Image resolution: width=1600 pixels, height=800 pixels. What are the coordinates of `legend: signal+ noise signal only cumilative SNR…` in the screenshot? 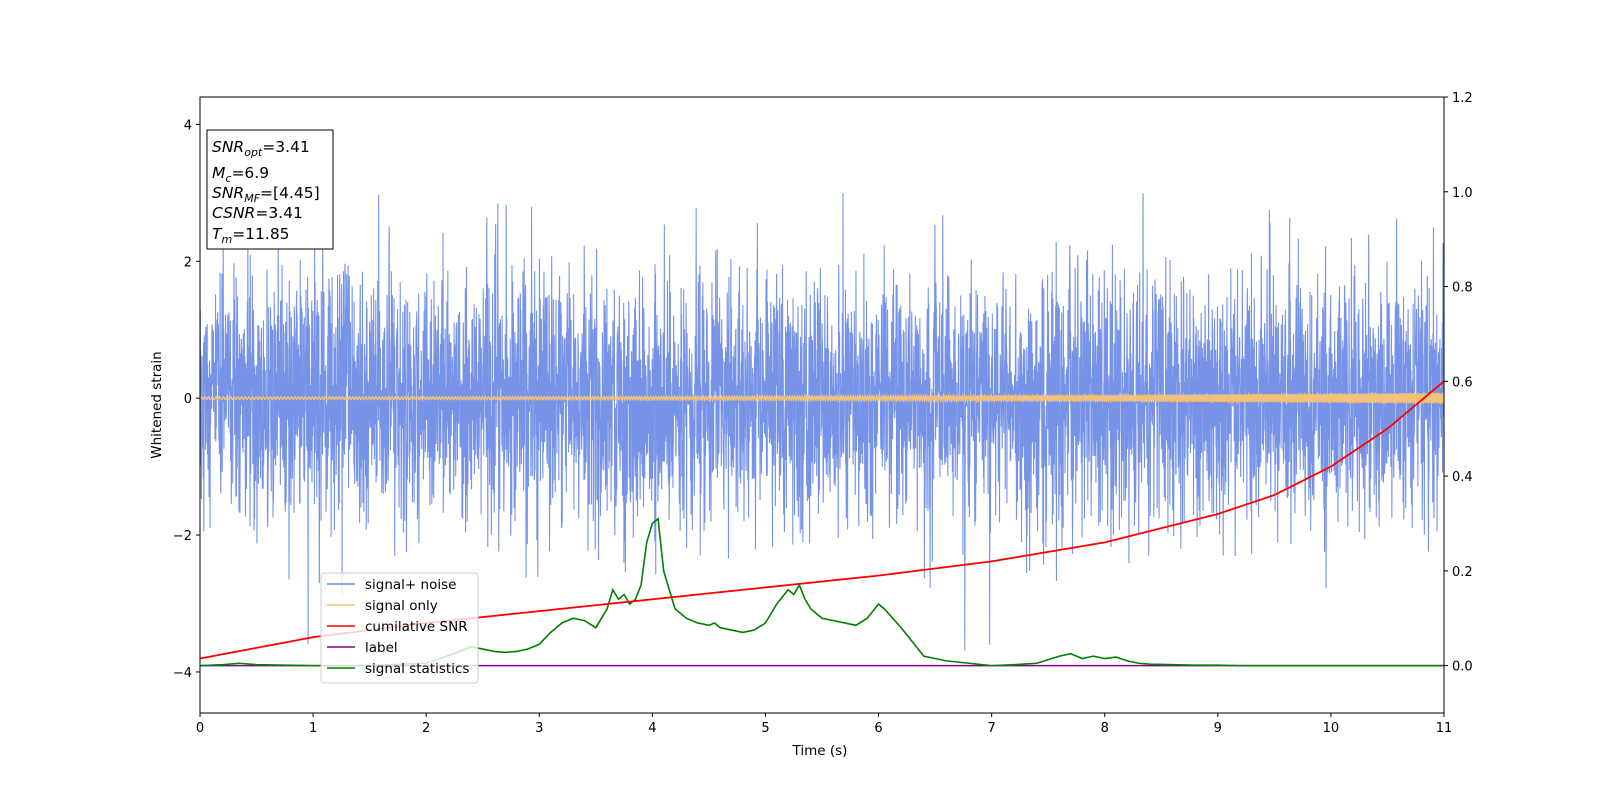 It's located at (399, 628).